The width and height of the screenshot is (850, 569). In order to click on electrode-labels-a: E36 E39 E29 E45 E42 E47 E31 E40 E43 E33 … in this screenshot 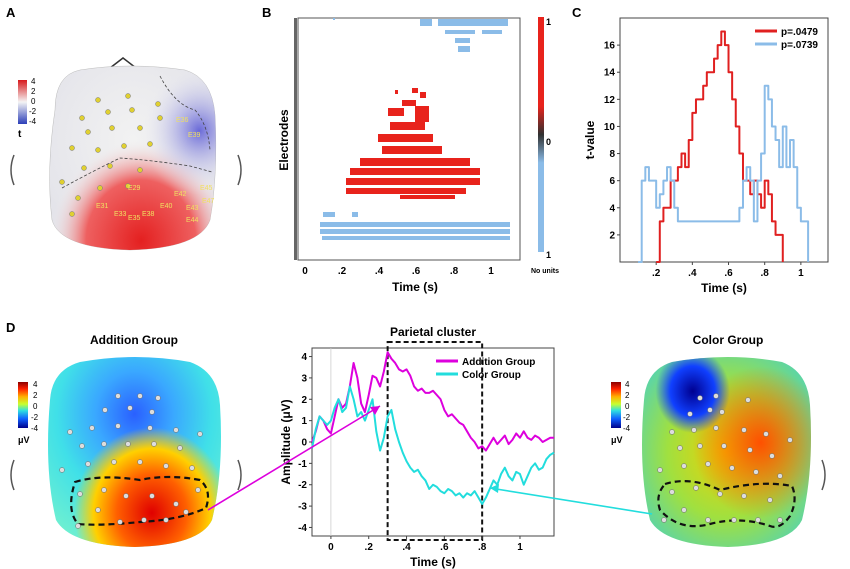, I will do `click(155, 170)`.